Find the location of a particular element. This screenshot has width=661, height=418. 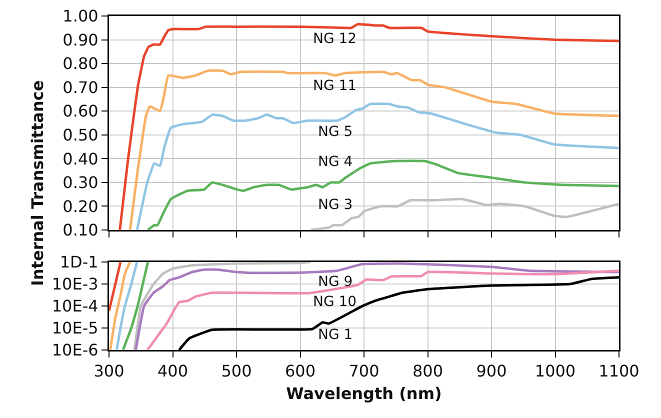

y-tick-label: 0.90 is located at coordinates (80, 40).